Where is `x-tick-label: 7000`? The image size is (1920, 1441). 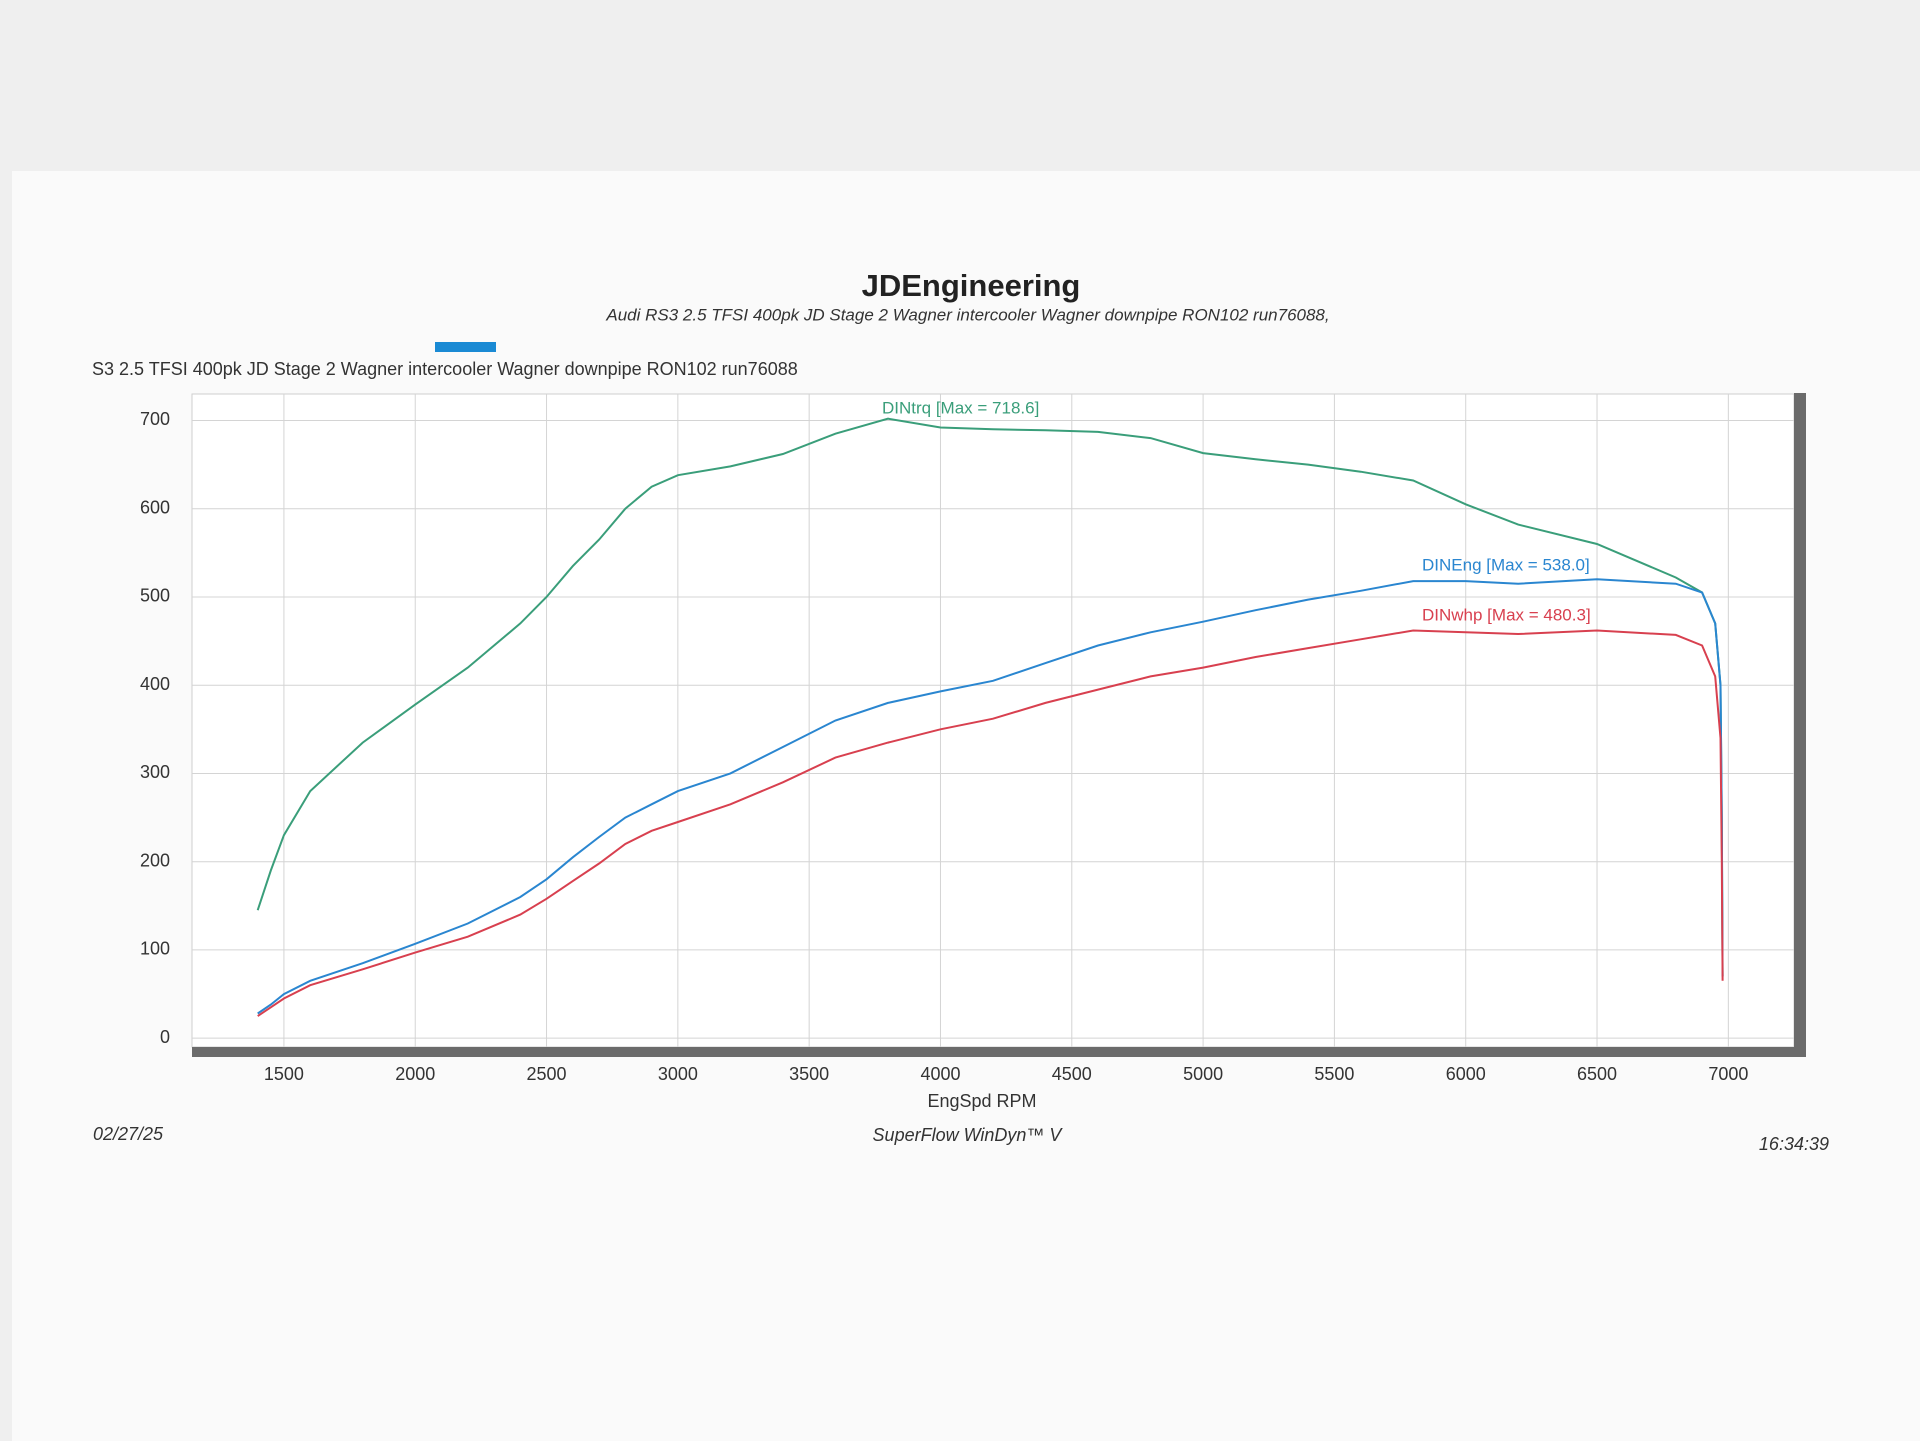
x-tick-label: 7000 is located at coordinates (1728, 1074).